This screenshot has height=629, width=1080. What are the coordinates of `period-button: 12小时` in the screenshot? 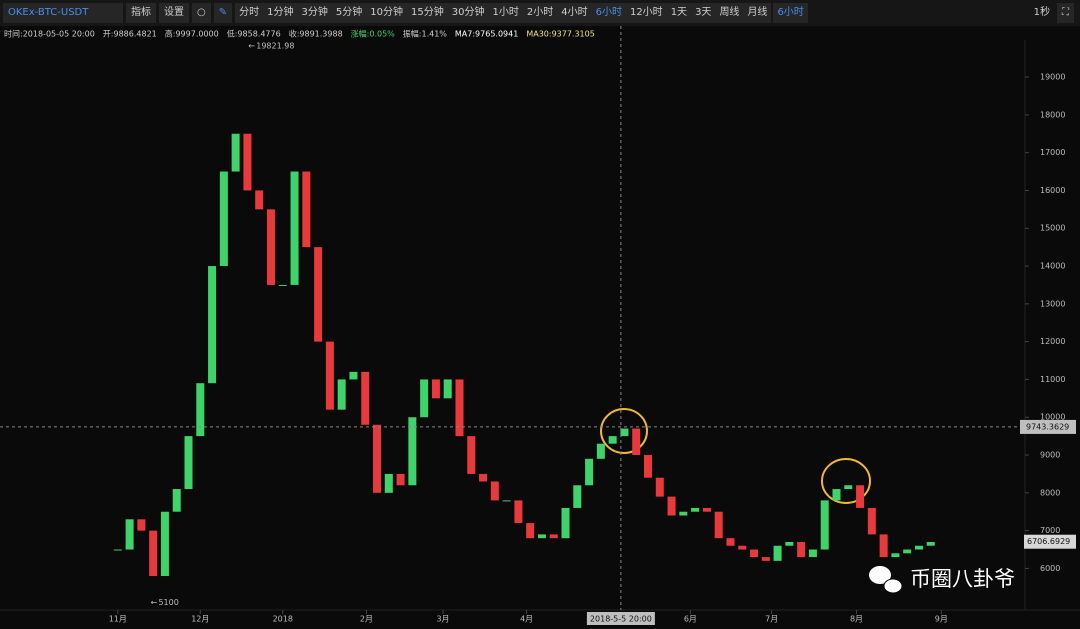 It's located at (646, 12).